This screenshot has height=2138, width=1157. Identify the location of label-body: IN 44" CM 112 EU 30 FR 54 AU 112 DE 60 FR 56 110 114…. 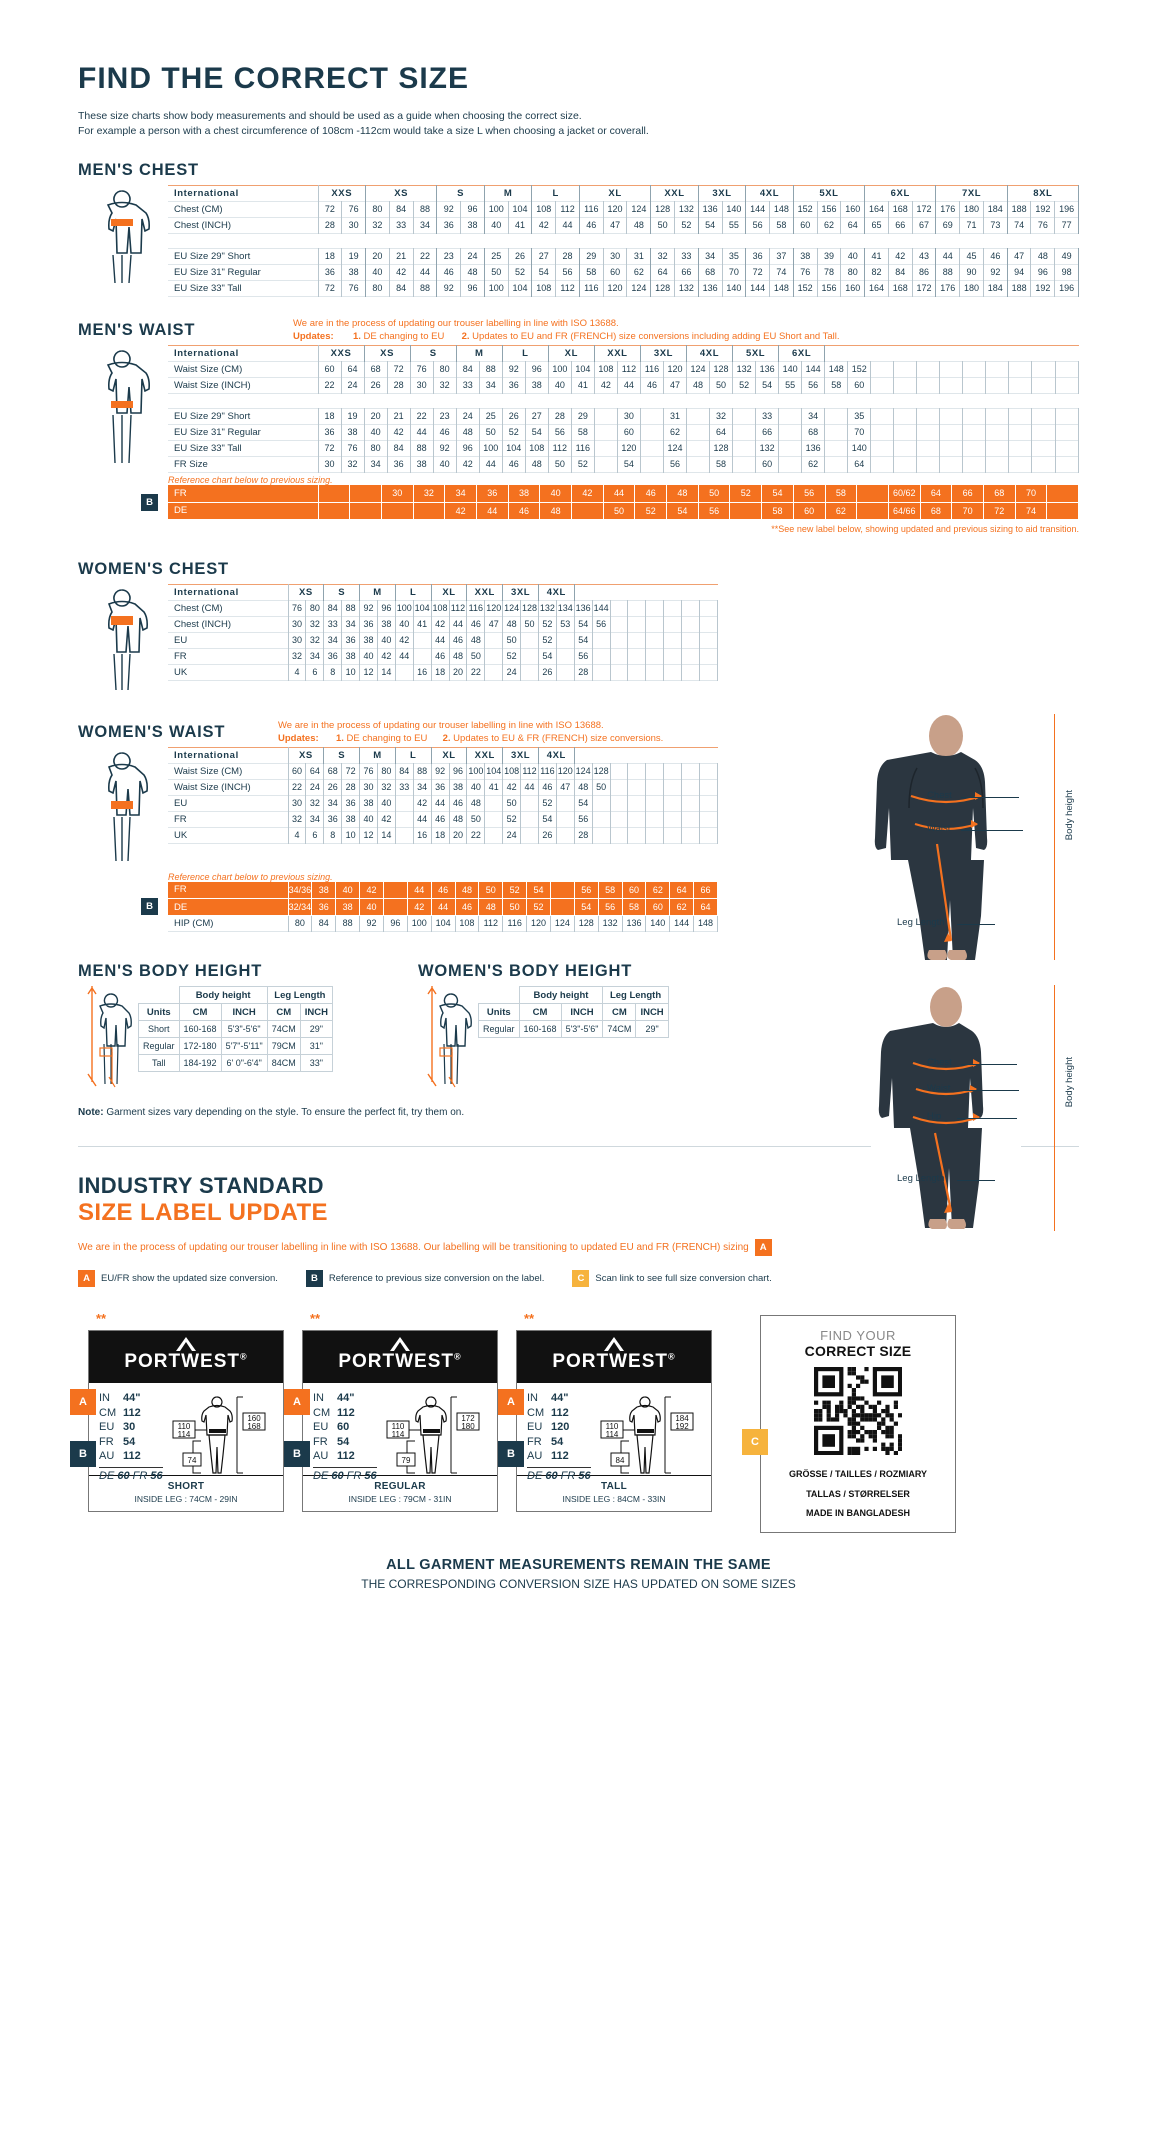
(186, 1432).